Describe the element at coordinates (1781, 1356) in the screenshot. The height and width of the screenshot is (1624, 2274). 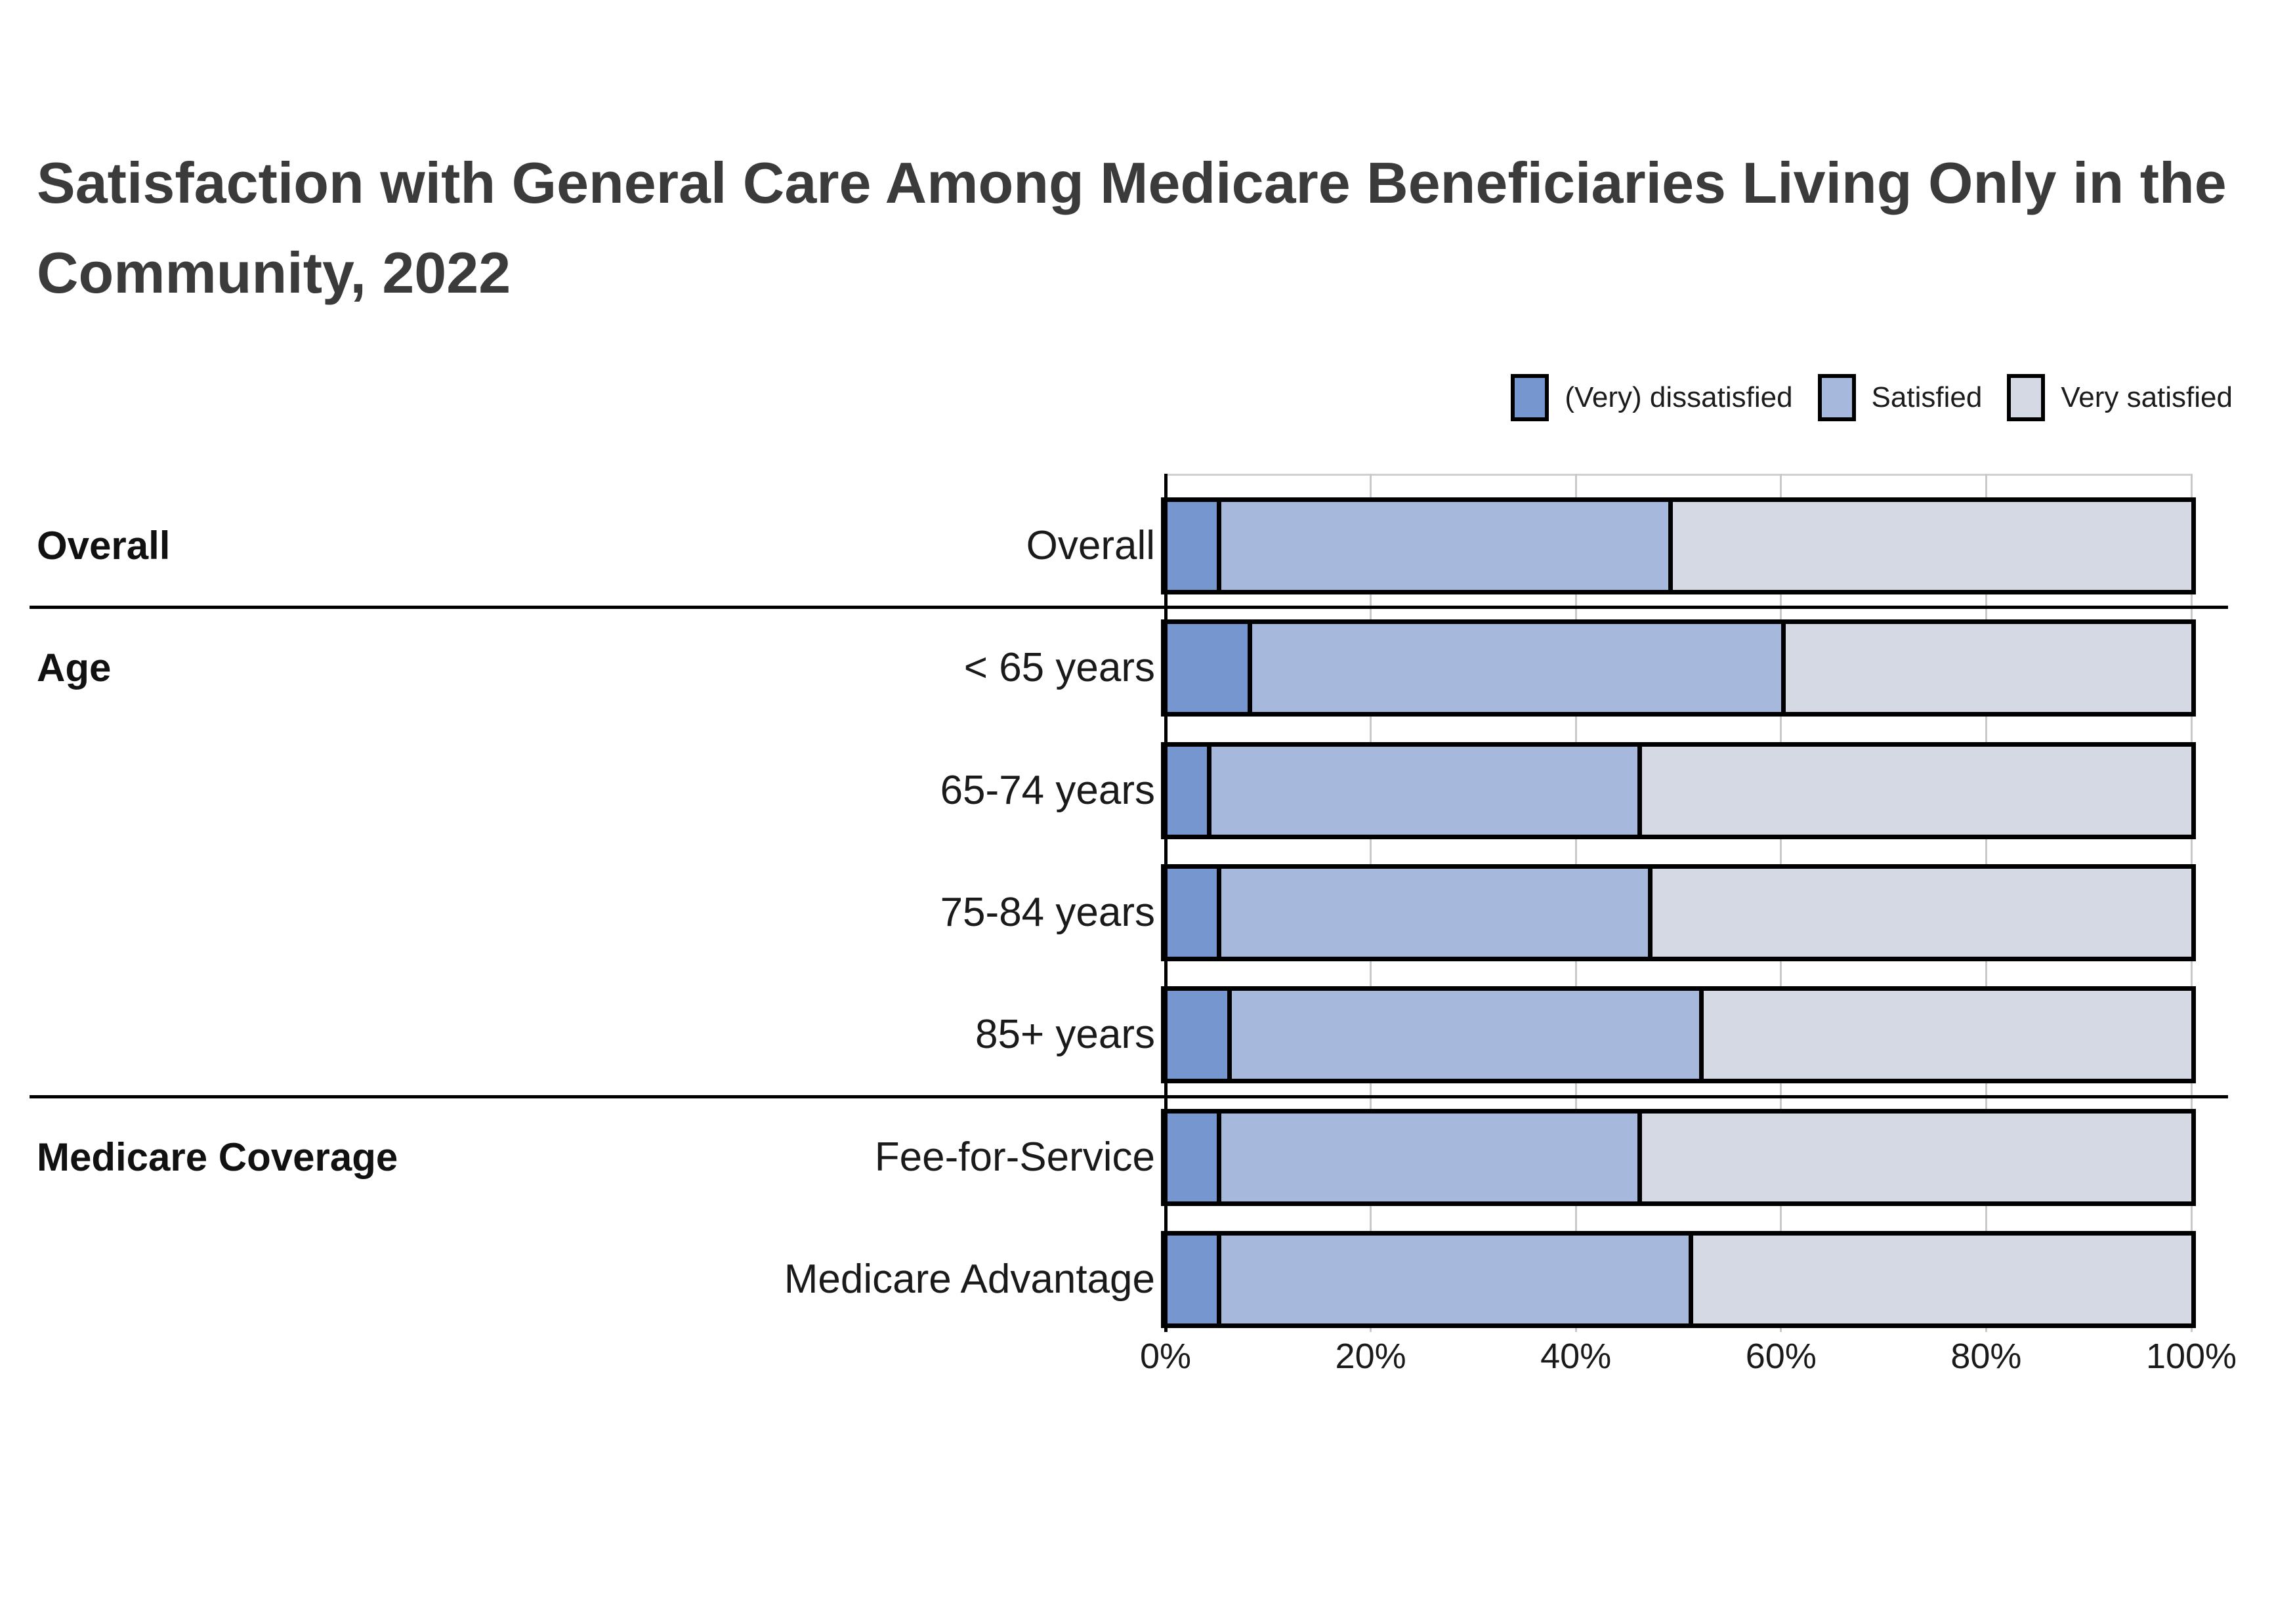
I see `x-tick-label: 60%` at that location.